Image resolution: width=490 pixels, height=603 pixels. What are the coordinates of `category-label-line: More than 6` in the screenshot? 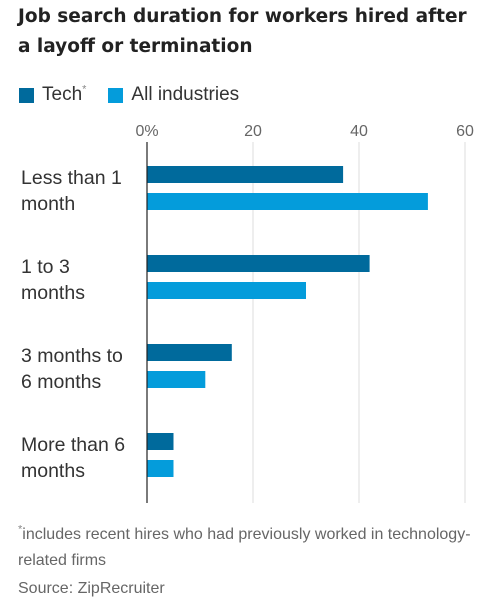 It's located at (73, 445).